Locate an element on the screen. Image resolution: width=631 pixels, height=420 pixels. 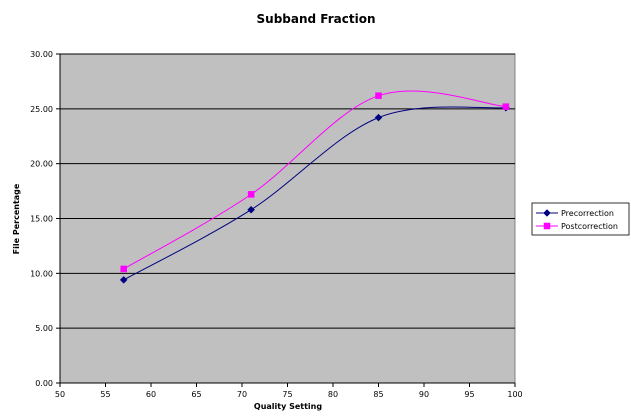
y-tick-label: 20.00 is located at coordinates (41, 164).